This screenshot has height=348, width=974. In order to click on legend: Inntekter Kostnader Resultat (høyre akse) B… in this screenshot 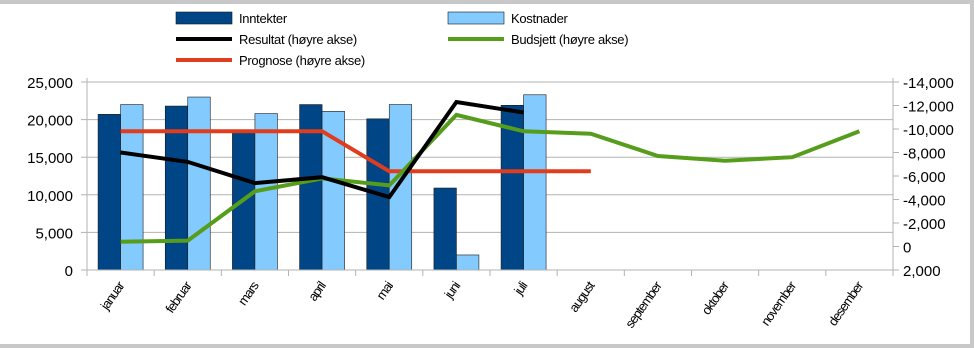, I will do `click(402, 39)`.